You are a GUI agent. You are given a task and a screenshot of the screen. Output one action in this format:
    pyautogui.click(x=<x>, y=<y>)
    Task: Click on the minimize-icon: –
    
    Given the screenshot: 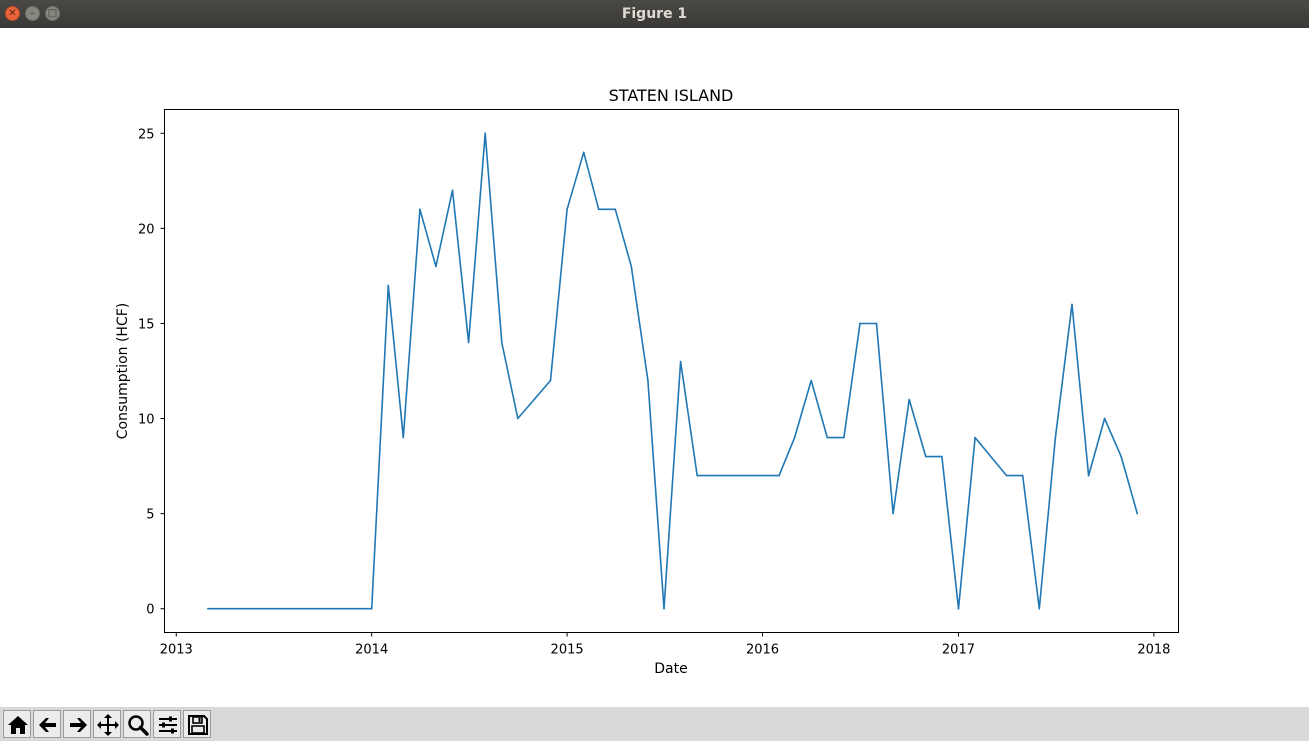 What is the action you would take?
    pyautogui.click(x=32, y=13)
    